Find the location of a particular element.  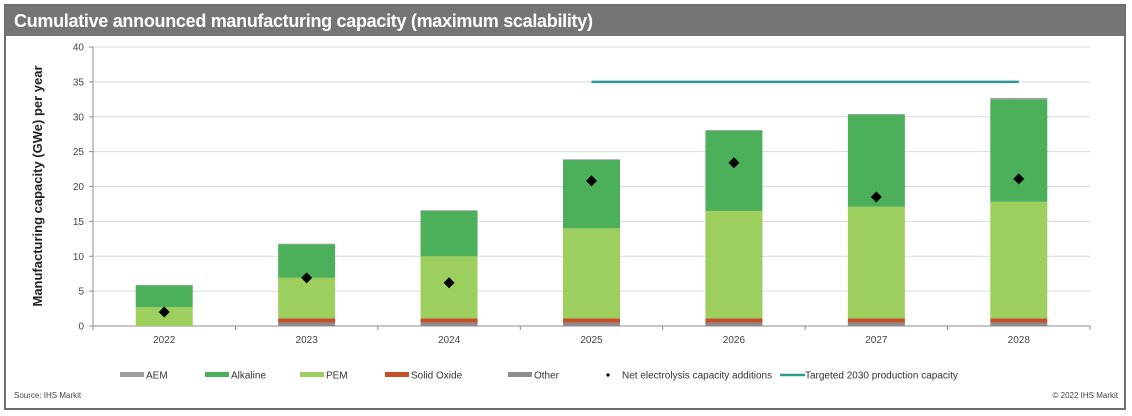

x-tick-label: 2028 is located at coordinates (1019, 340).